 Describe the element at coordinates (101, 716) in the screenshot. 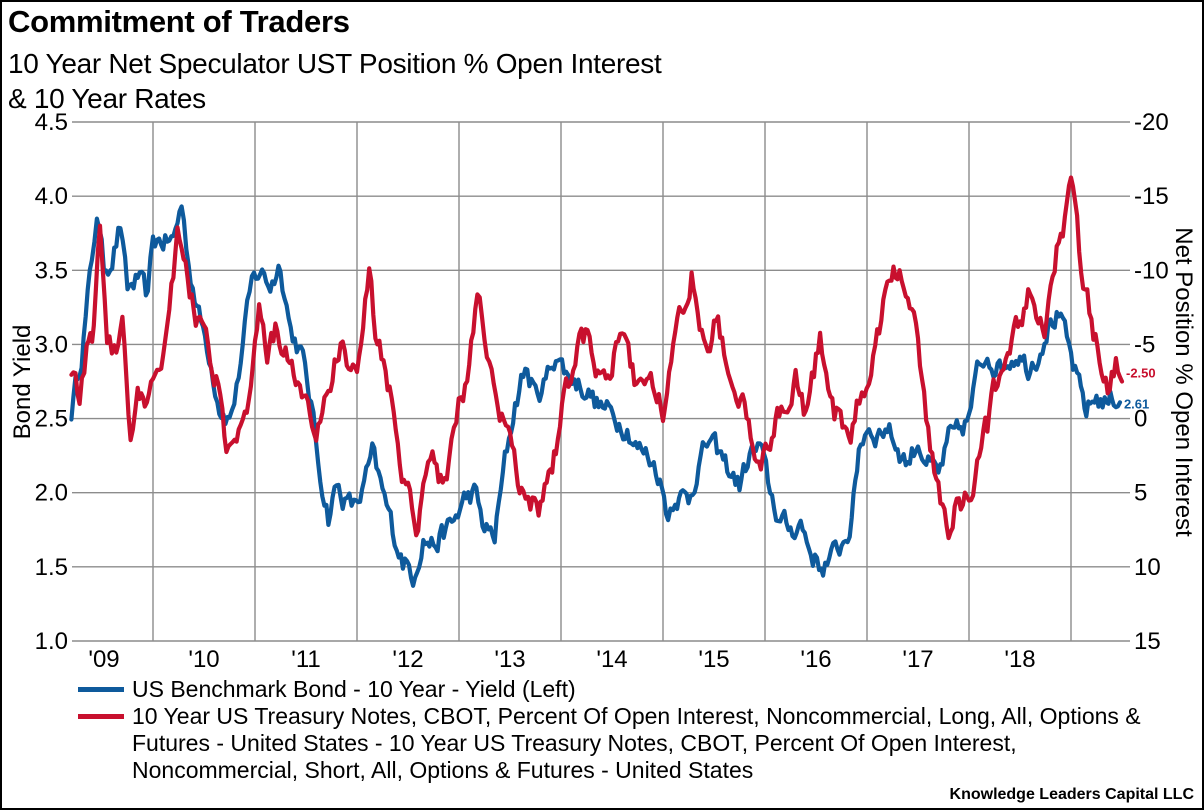

I see `legend-swatch-red` at that location.